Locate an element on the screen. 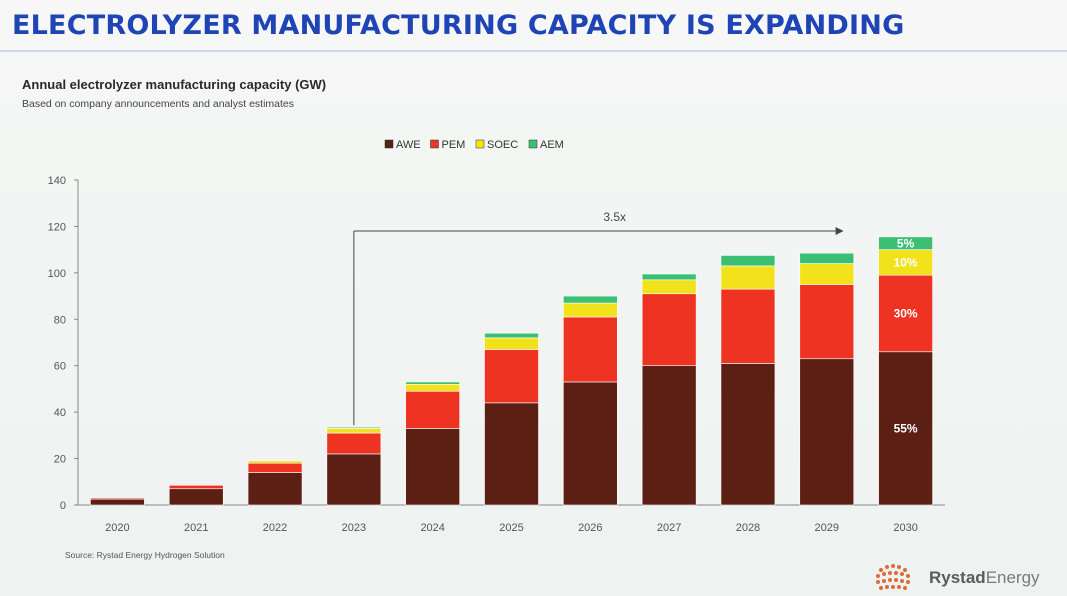 This screenshot has width=1067, height=596. x-tick-label: 2021 is located at coordinates (196, 528).